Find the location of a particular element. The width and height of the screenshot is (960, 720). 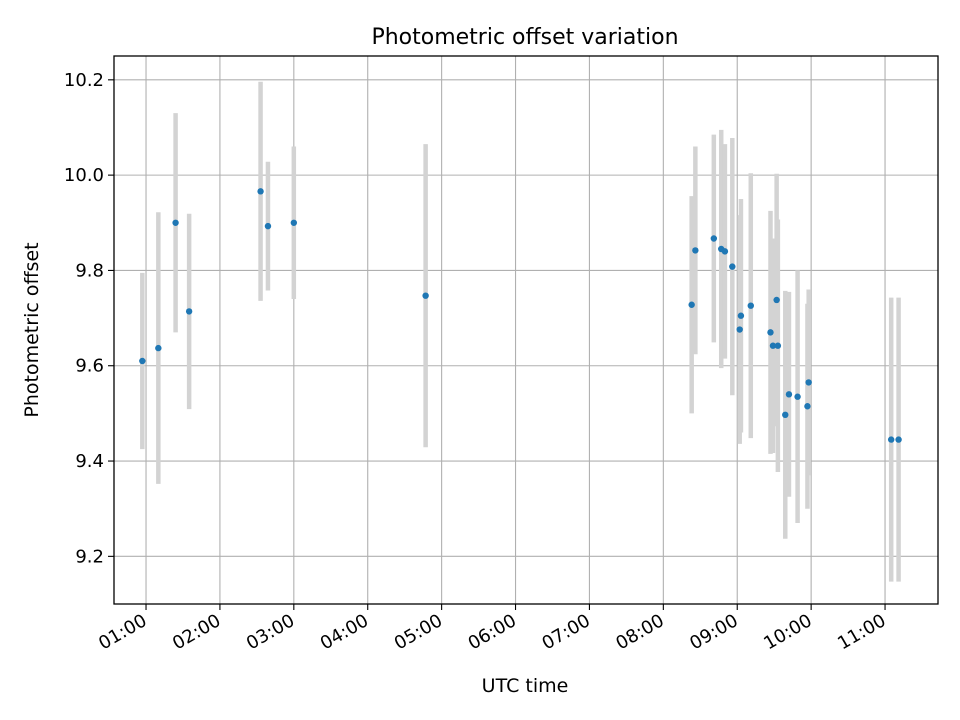

y-tick-label: 9.8 is located at coordinates (89, 270).